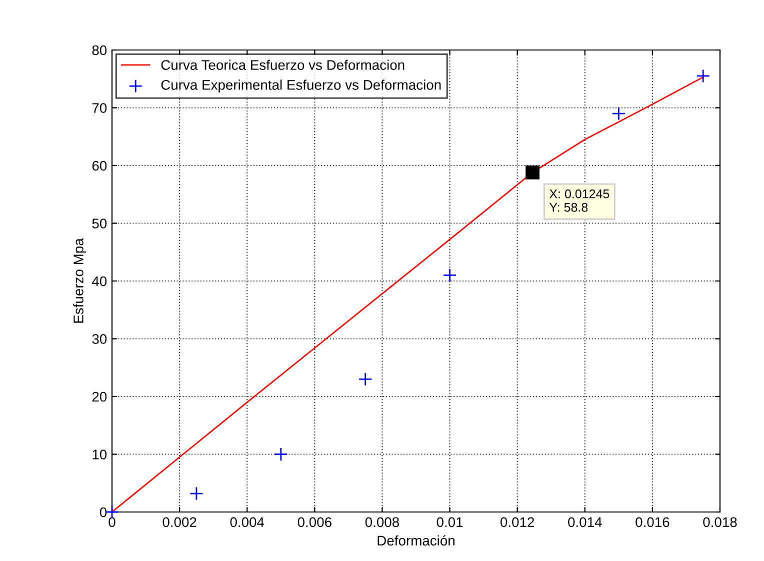 This screenshot has width=764, height=561. I want to click on x-tick-label: 0.018, so click(720, 522).